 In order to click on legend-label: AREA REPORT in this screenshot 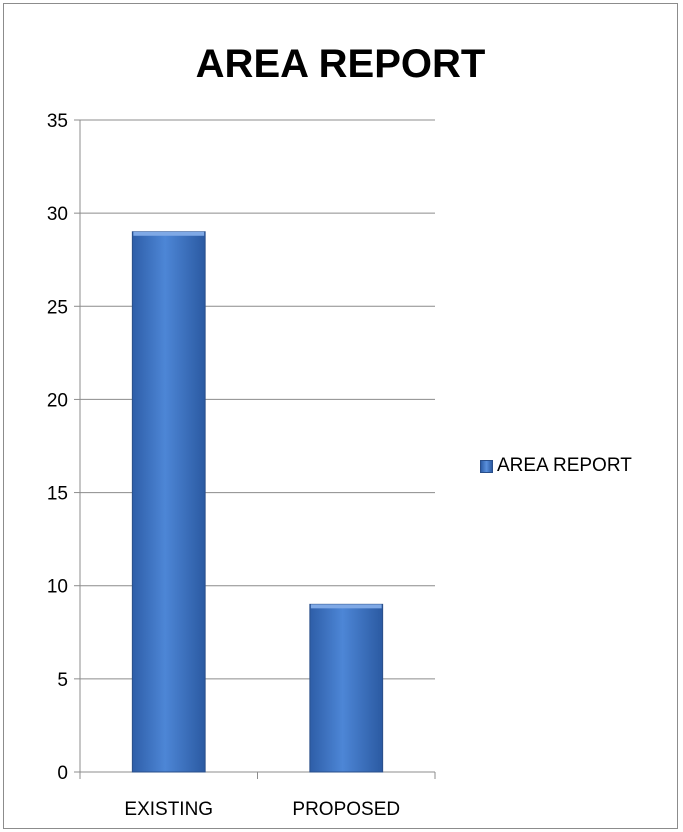, I will do `click(564, 465)`.